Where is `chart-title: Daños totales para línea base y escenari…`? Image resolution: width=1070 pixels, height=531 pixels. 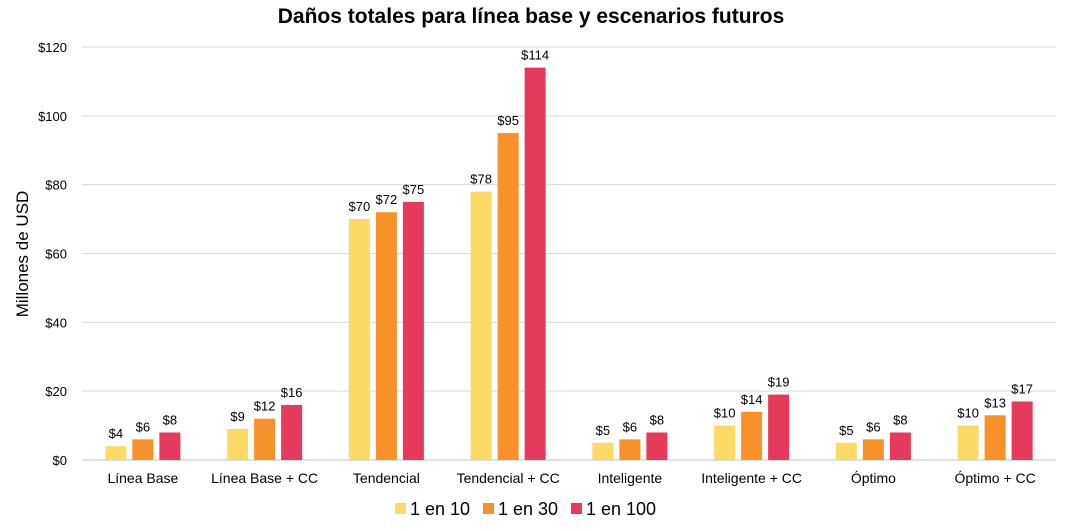 chart-title: Daños totales para línea base y escenari… is located at coordinates (531, 16).